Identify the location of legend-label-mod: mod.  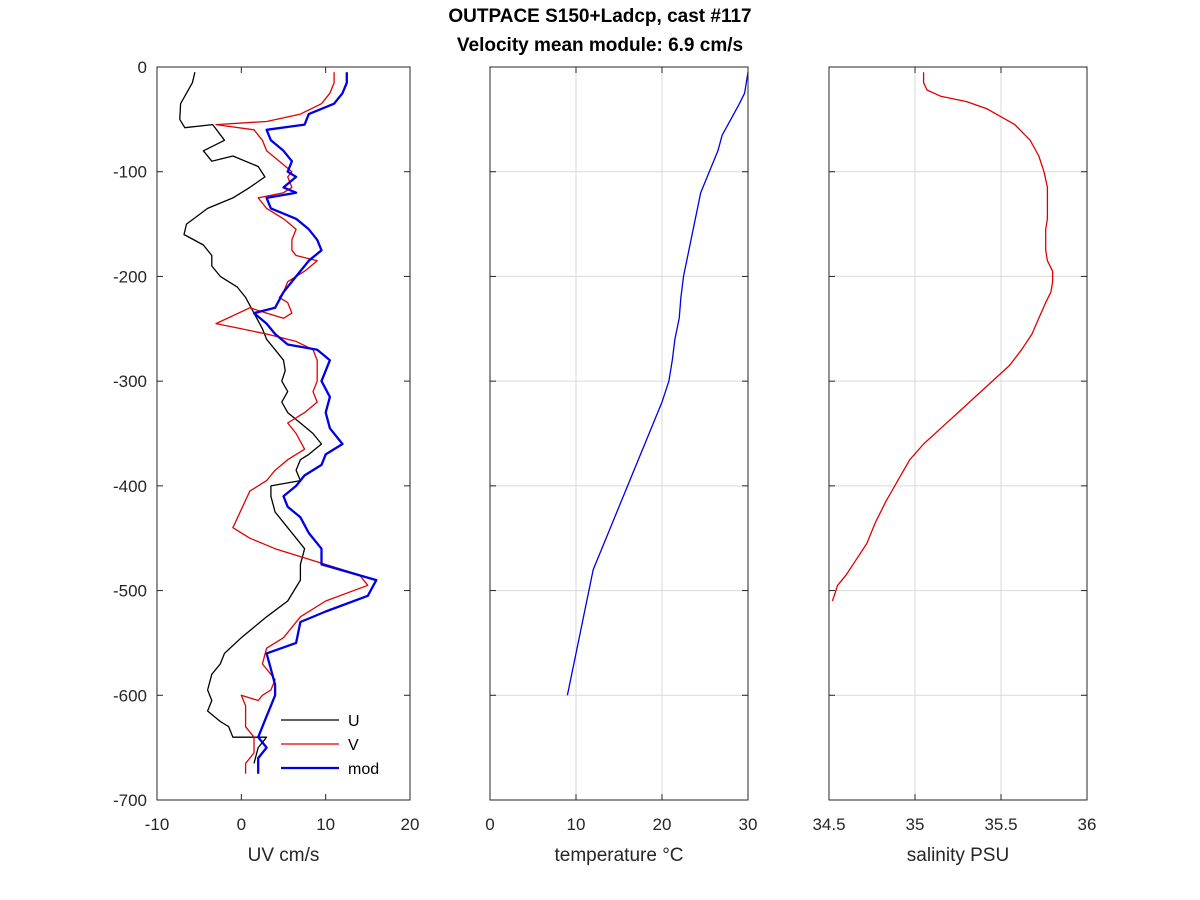
(363, 769).